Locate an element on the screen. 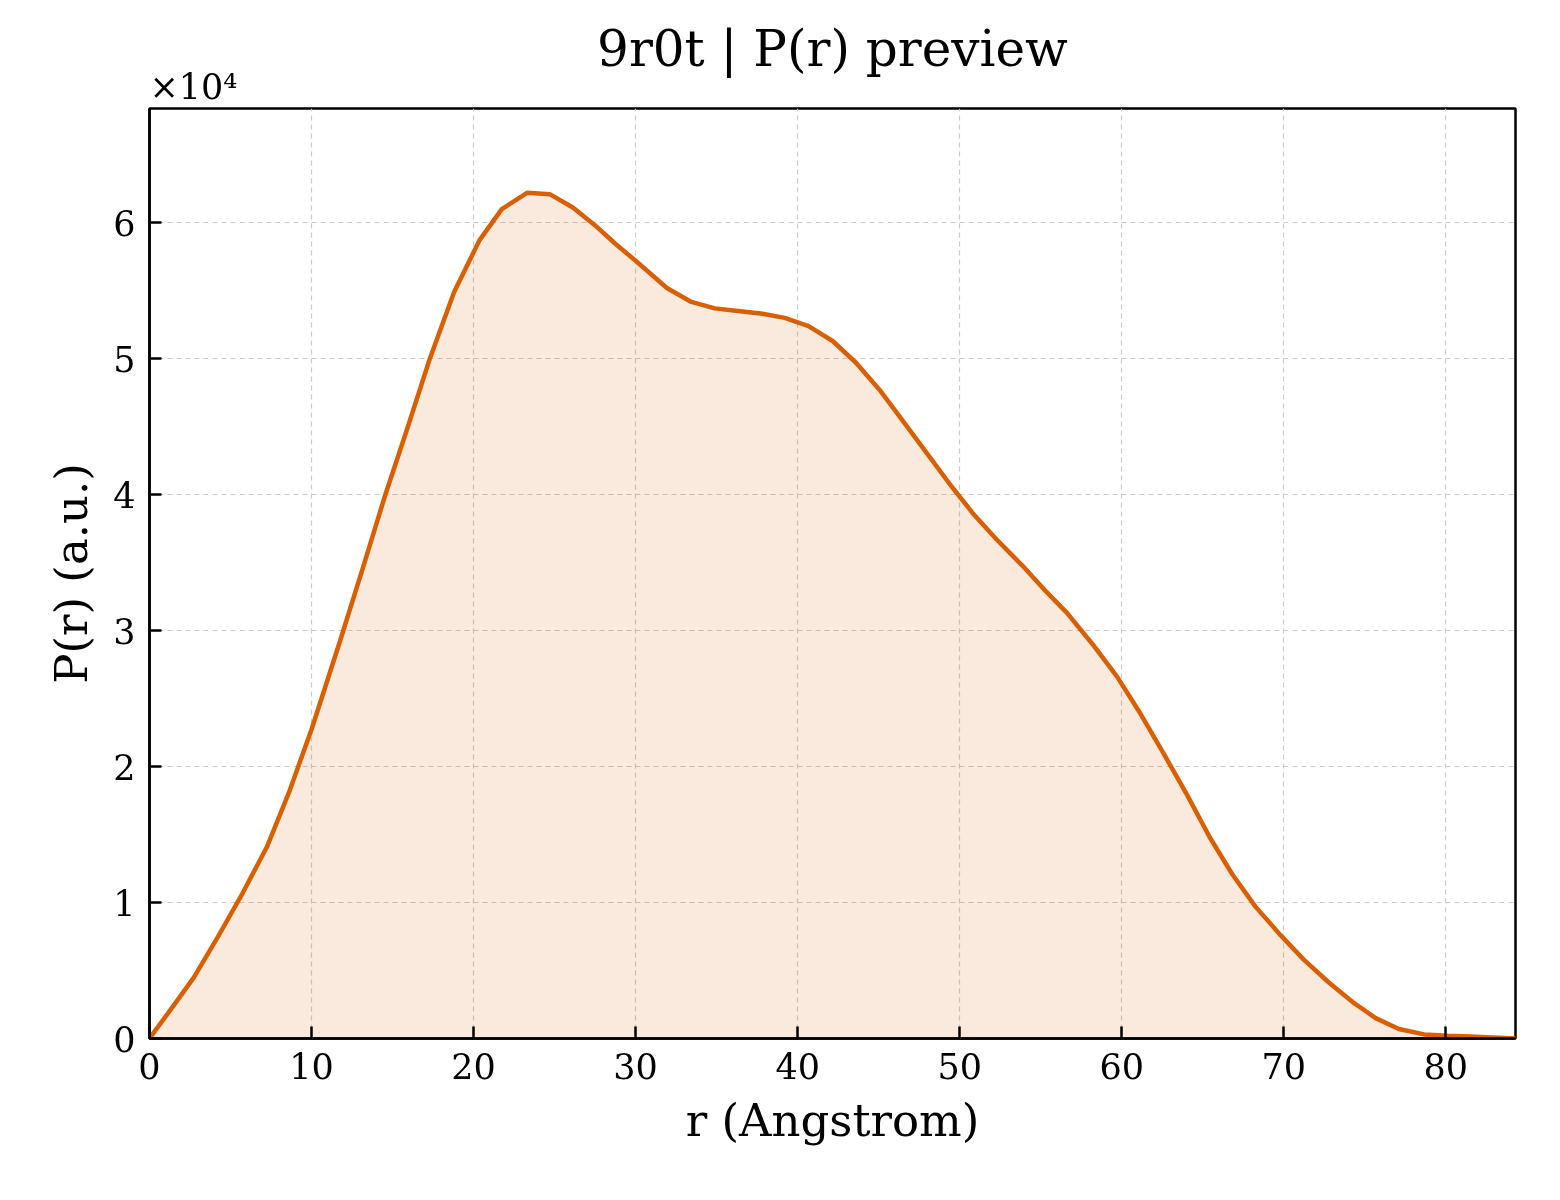 The height and width of the screenshot is (1200, 1560). x-tick-label: 10 is located at coordinates (311, 1066).